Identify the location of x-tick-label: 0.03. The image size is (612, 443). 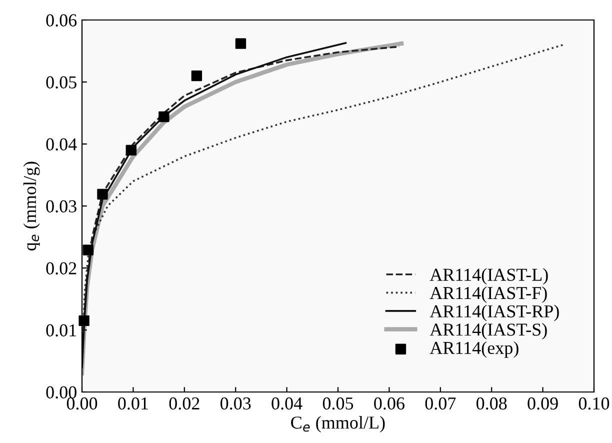
(235, 403).